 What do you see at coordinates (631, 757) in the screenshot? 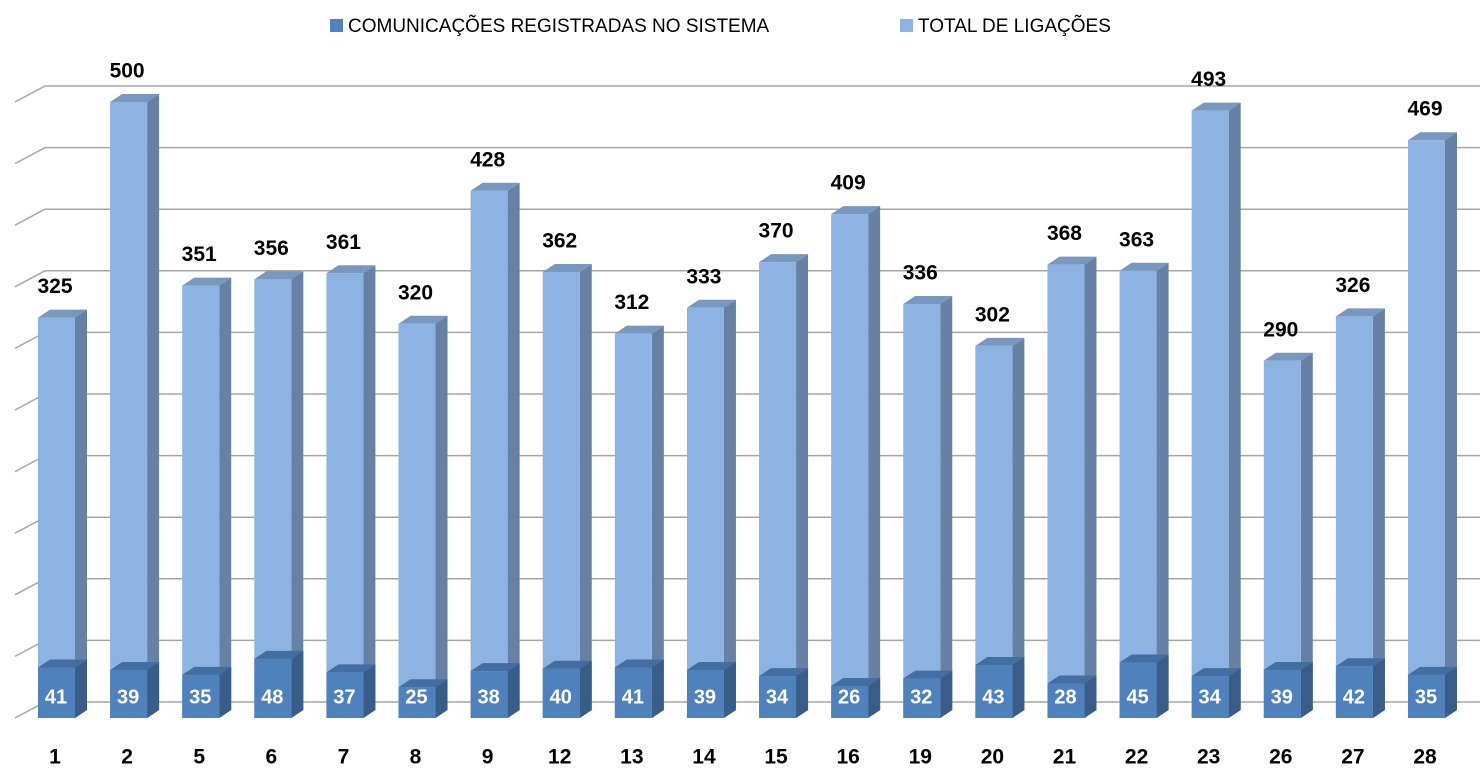
I see `x-tick-label: 13` at bounding box center [631, 757].